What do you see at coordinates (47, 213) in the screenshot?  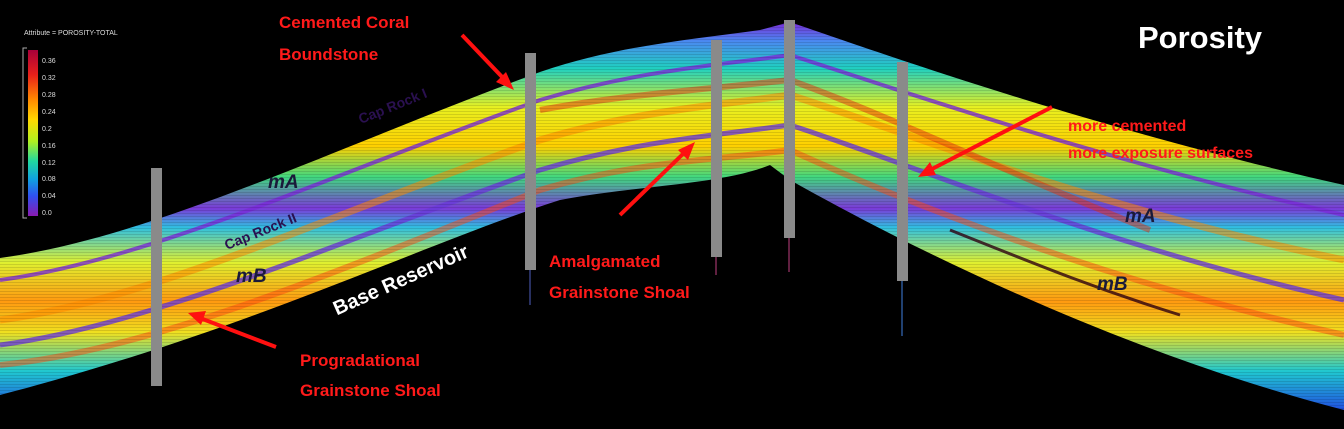 I see `legend-tick: 0.0` at bounding box center [47, 213].